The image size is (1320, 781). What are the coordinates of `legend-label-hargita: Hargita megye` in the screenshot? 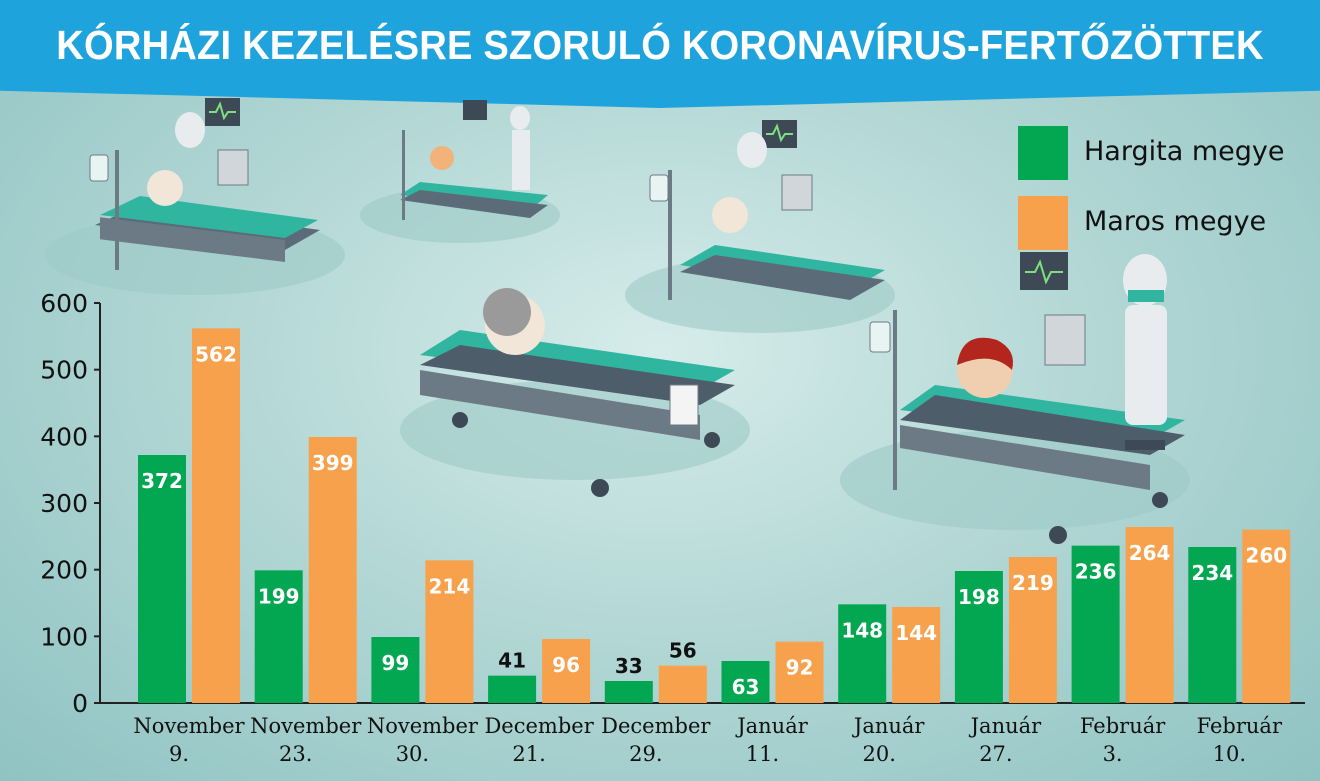 It's located at (1184, 151).